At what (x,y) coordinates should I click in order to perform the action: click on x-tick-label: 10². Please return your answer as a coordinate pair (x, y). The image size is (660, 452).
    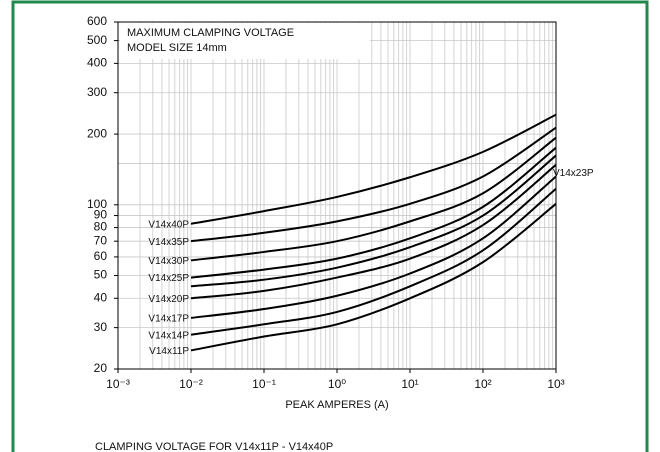
    Looking at the image, I should click on (482, 384).